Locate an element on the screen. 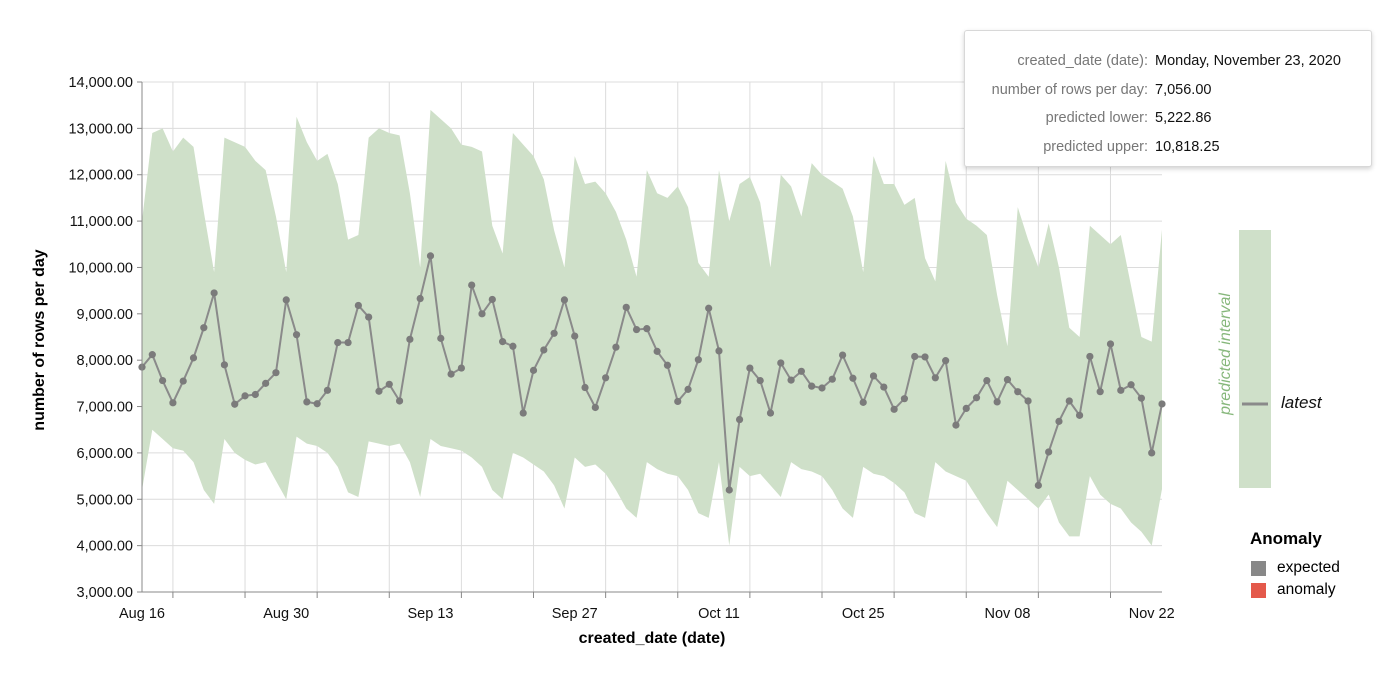 The height and width of the screenshot is (680, 1400). y-tick-label: 10,000.00 is located at coordinates (100, 268).